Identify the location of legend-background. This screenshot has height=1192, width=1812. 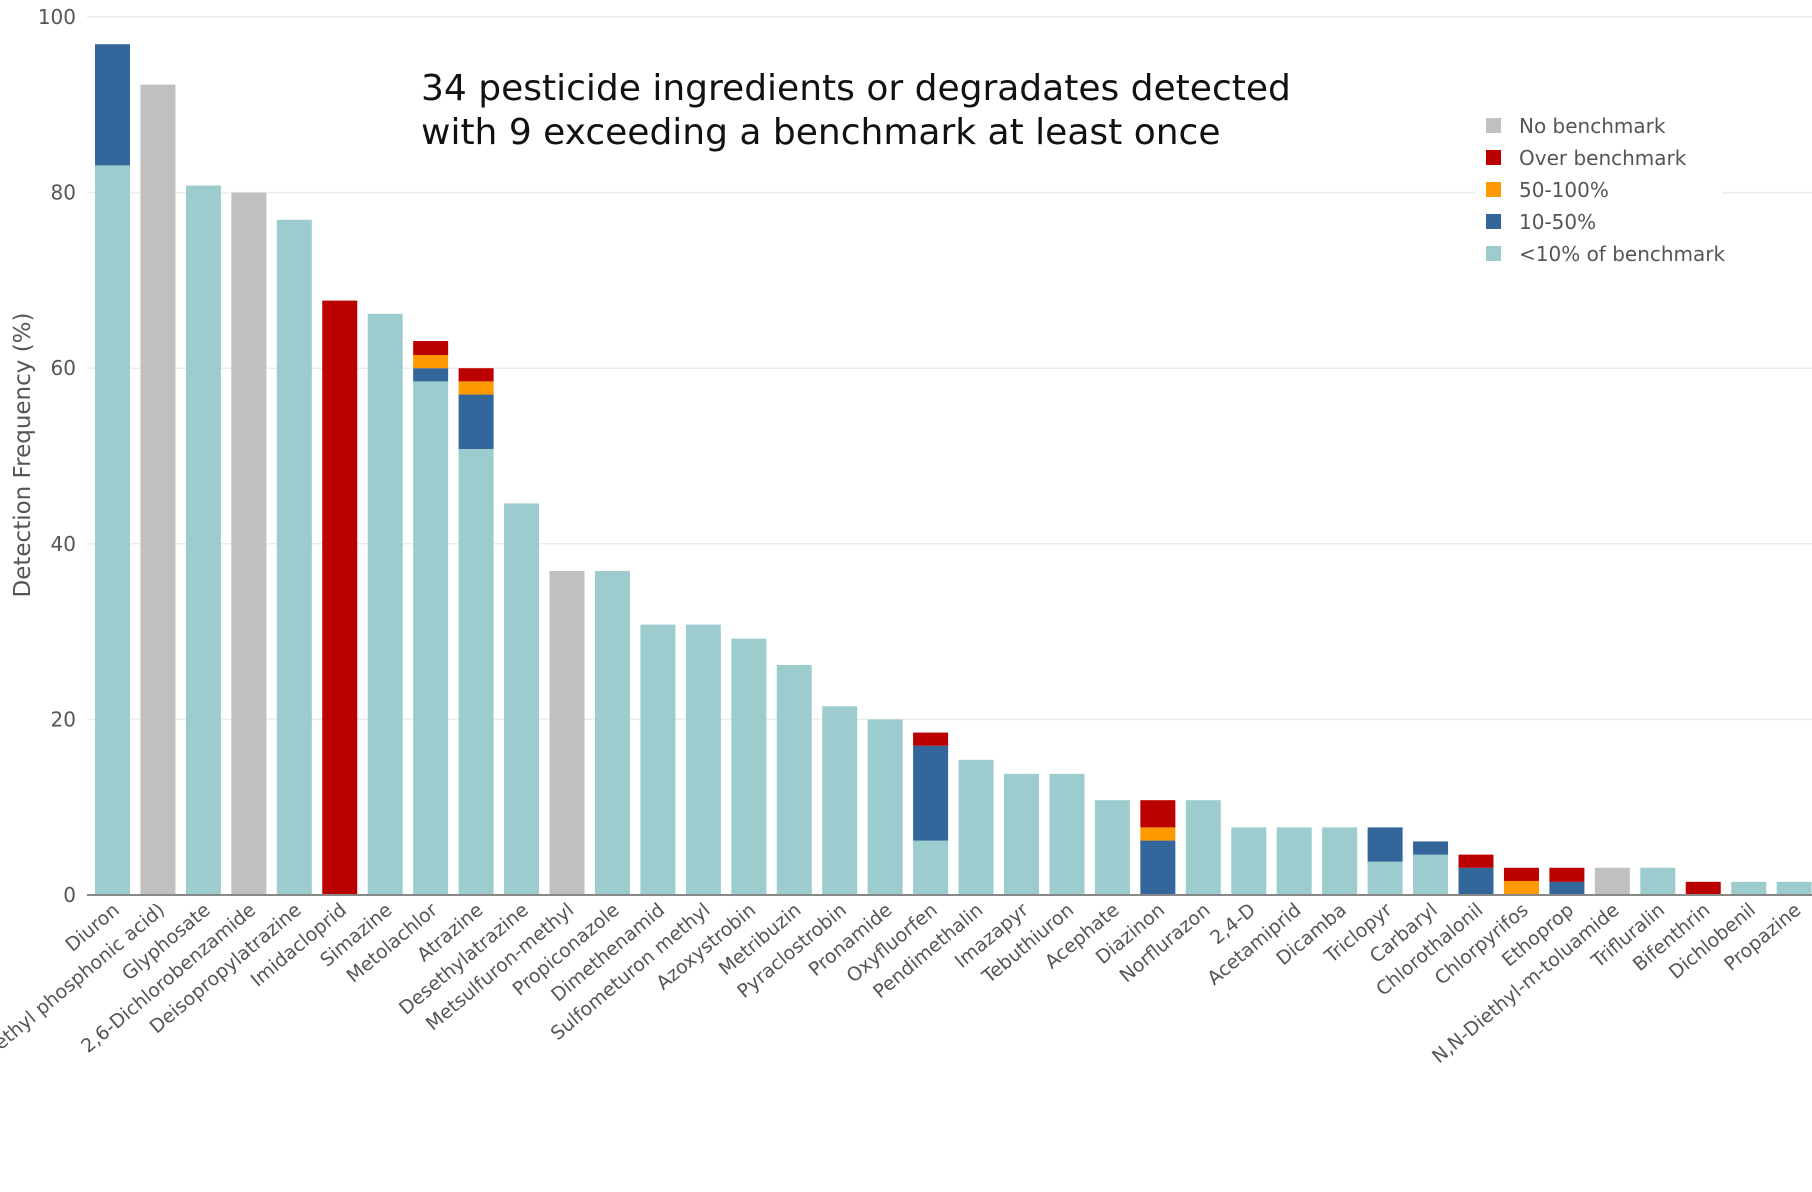
(1599, 190).